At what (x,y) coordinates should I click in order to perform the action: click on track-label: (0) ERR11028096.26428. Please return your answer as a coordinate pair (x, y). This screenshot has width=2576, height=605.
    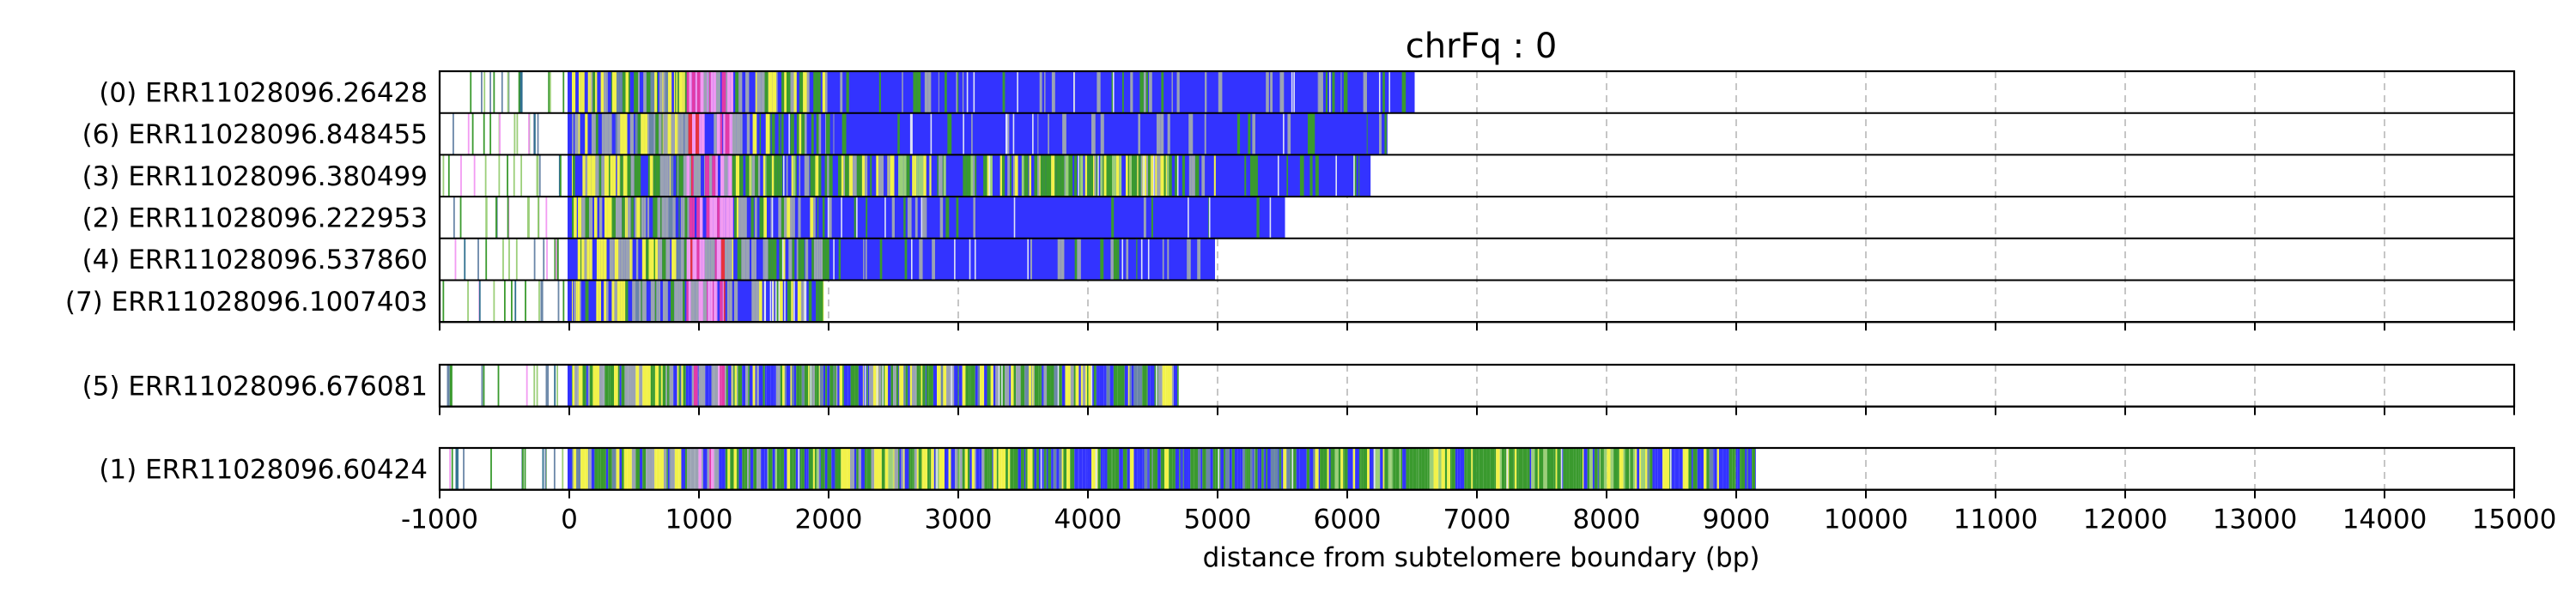
    Looking at the image, I should click on (263, 92).